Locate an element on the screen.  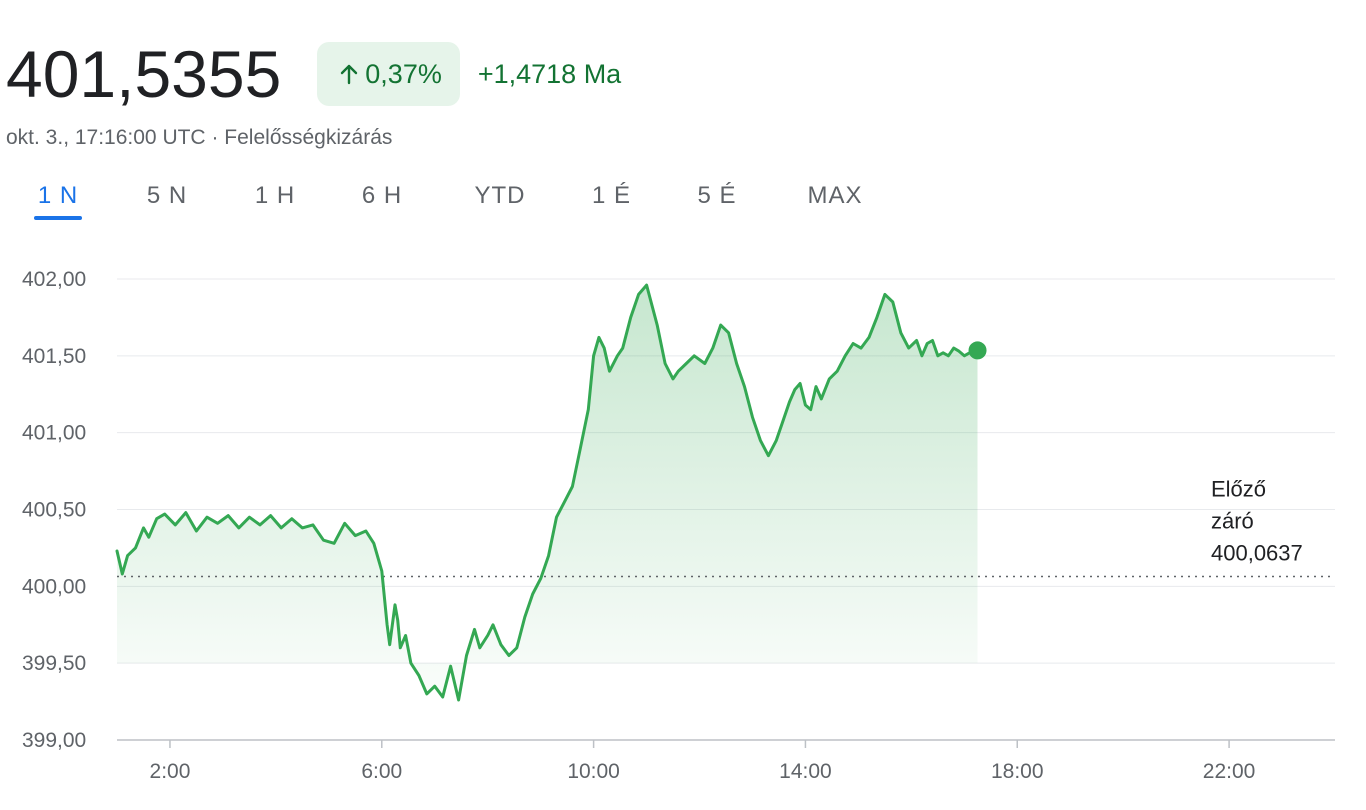
x-tick-label: 2:00 is located at coordinates (170, 771).